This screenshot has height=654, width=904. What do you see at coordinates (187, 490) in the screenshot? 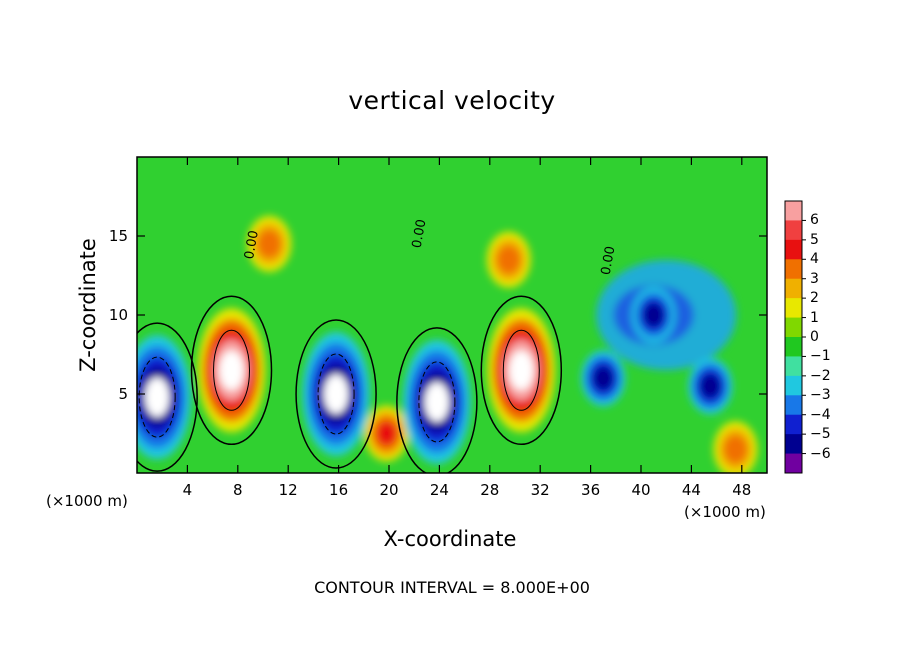
I see `x-tick-label: 4` at bounding box center [187, 490].